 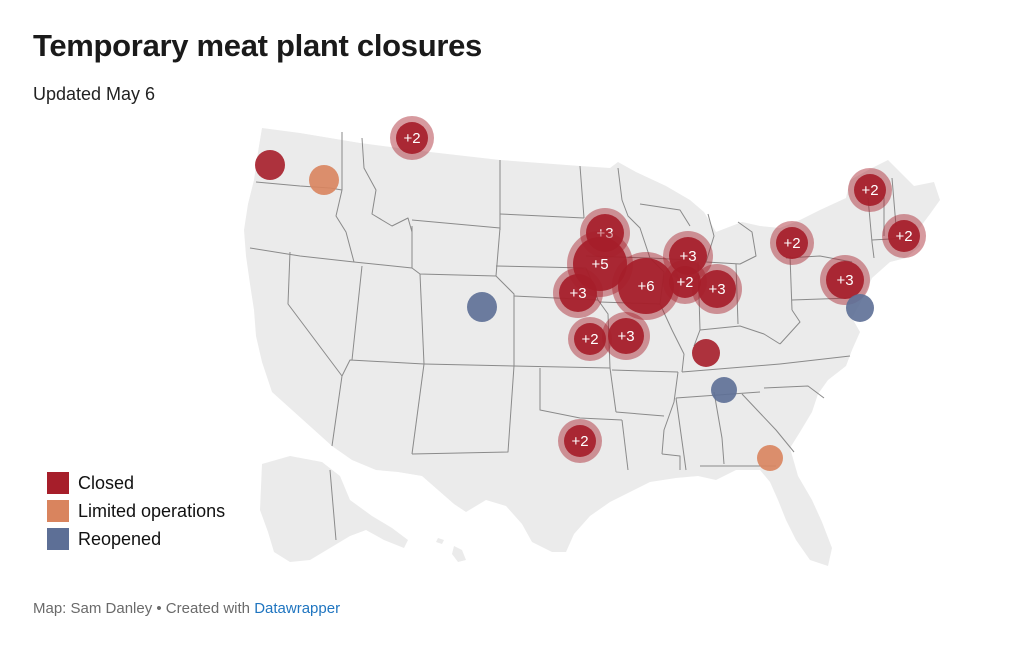 I want to click on border-mo-ar, so click(x=645, y=371).